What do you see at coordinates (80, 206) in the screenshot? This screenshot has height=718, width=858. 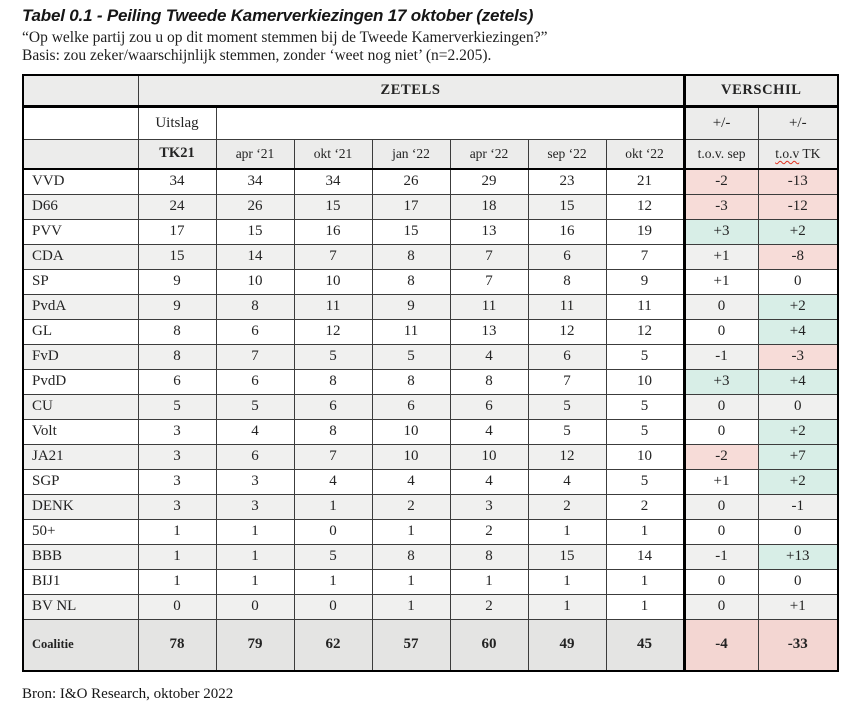 I see `party-name-cell: D66` at bounding box center [80, 206].